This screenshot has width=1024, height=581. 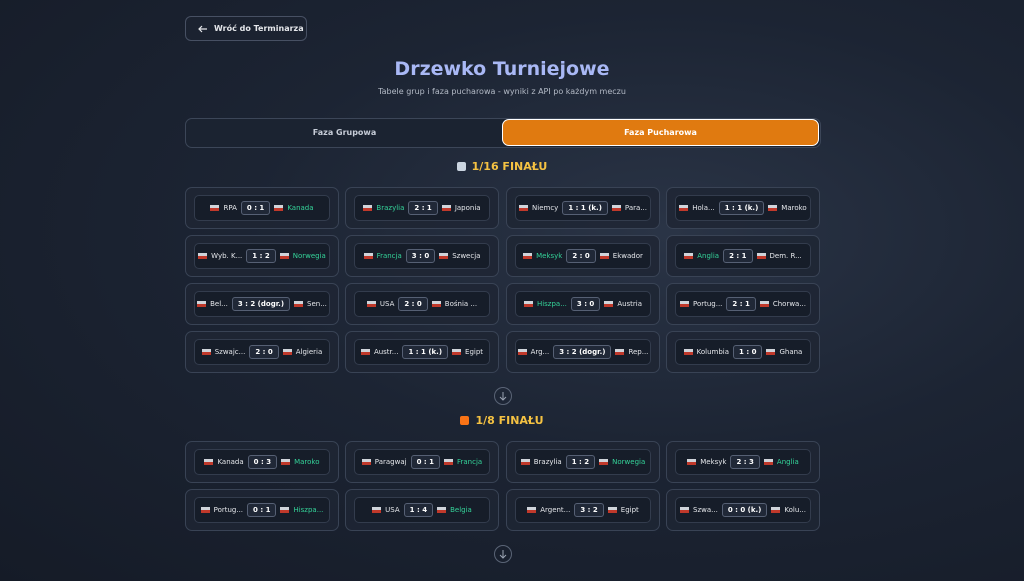 I want to click on match-card: Austr... 1 : 1 (k.) Egipt, so click(x=422, y=352).